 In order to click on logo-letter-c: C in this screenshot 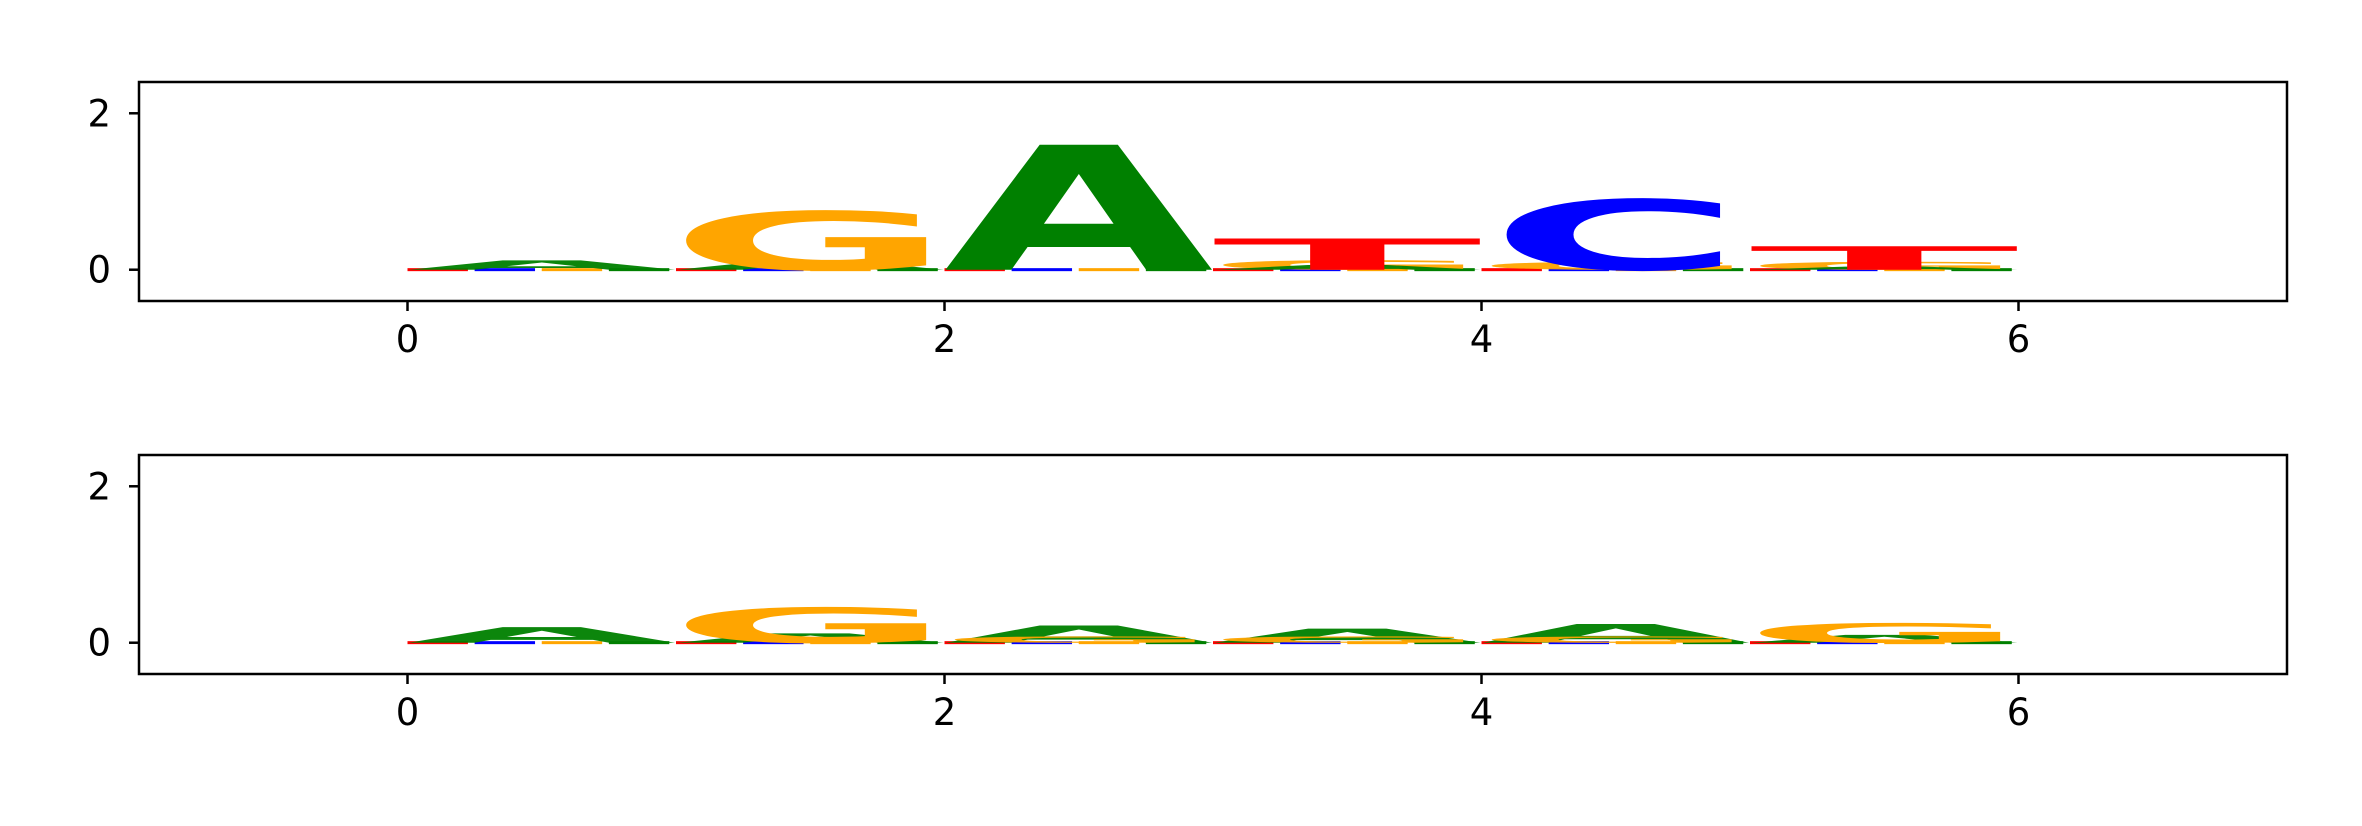, I will do `click(1615, 236)`.